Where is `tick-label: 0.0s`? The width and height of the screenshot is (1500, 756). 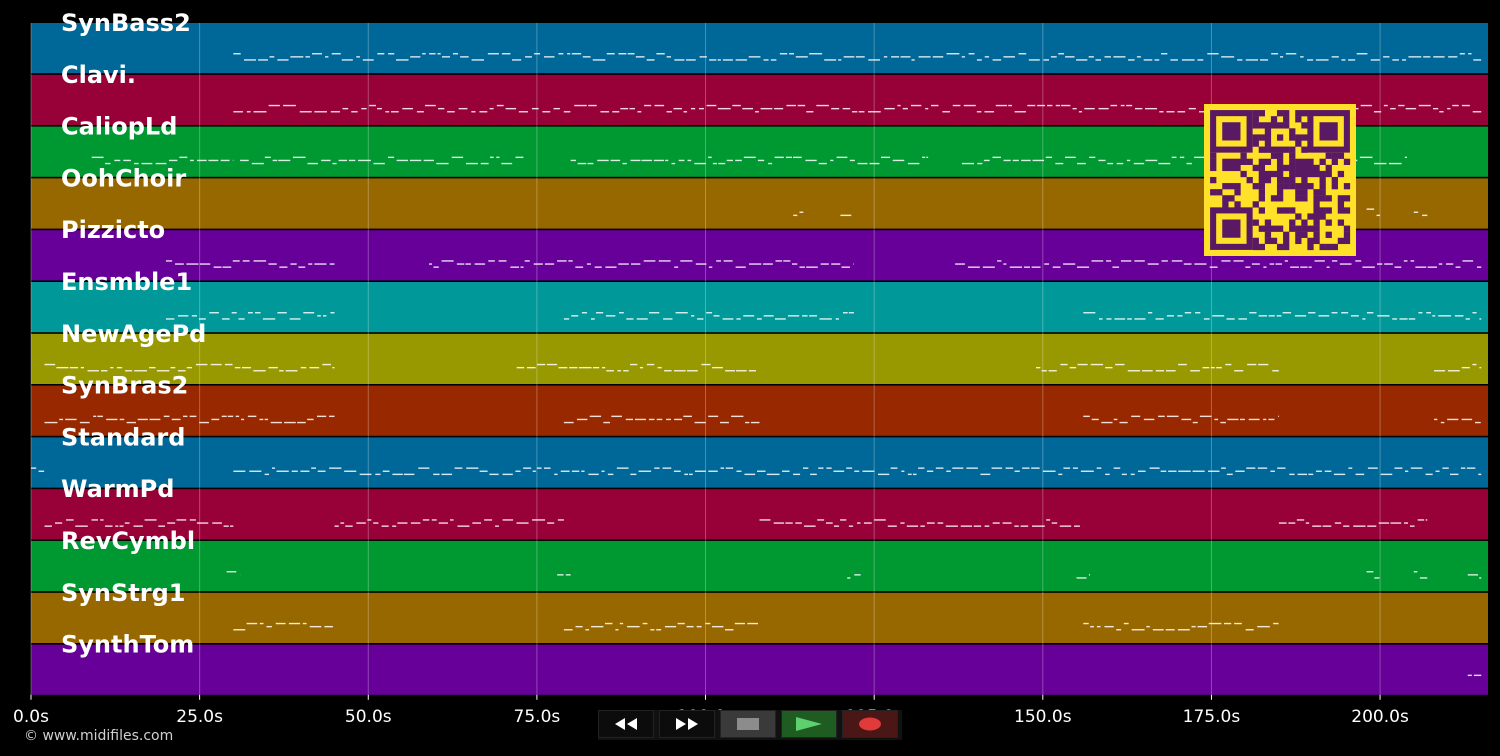
tick-label: 0.0s is located at coordinates (31, 717).